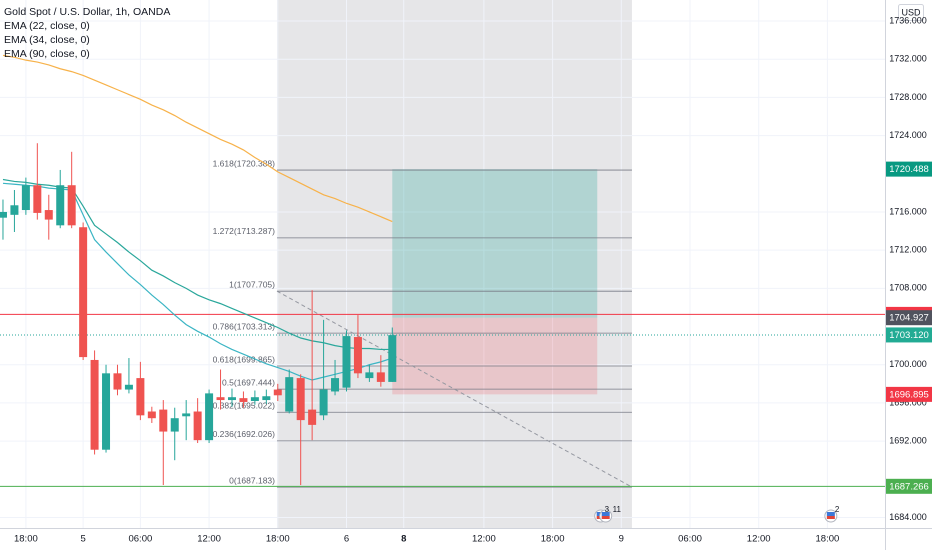  I want to click on event-count: 3, so click(607, 509).